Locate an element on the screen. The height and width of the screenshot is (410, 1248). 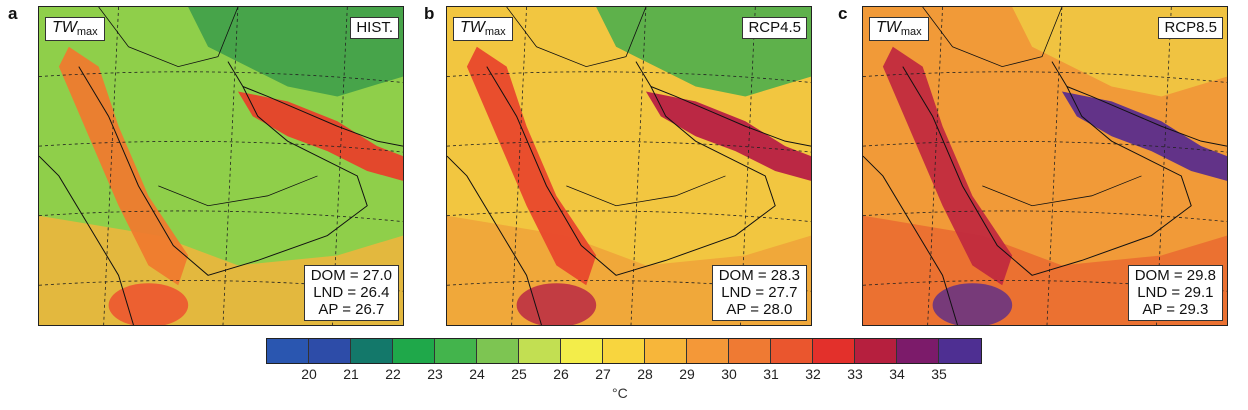
stat-lnd: LND = 29.1 is located at coordinates (1175, 292).